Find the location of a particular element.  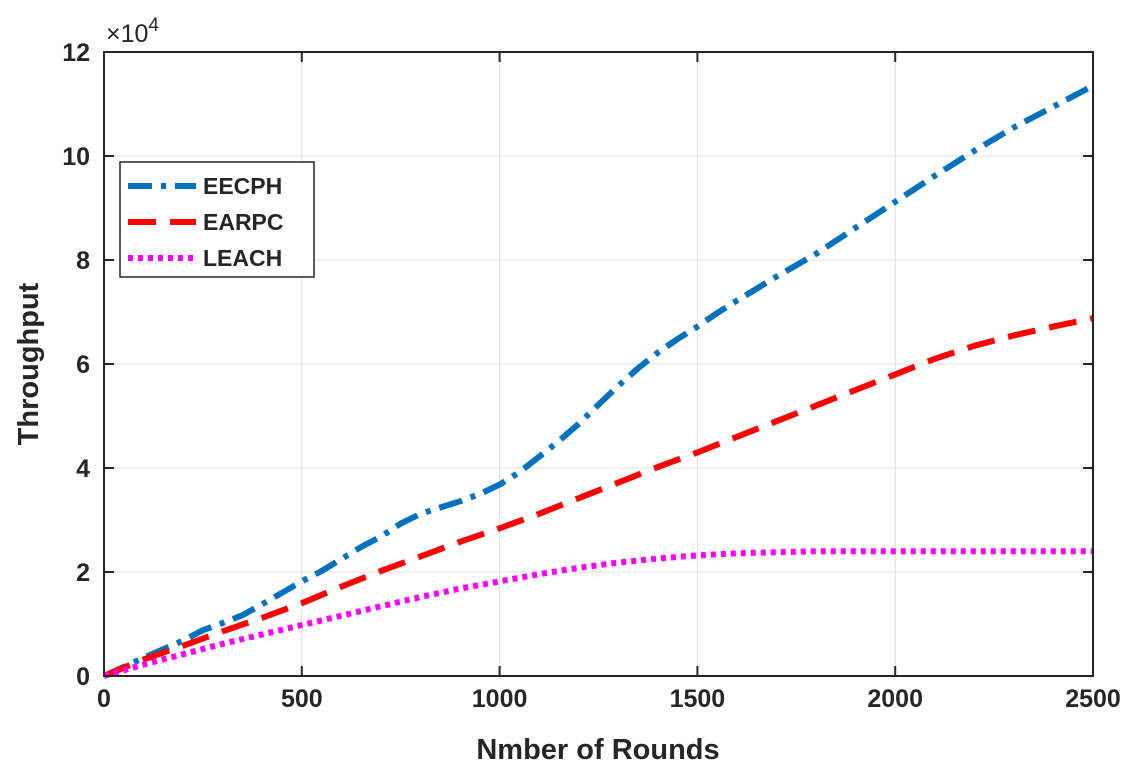

legend: EECPH EARPC LEACH is located at coordinates (217, 219).